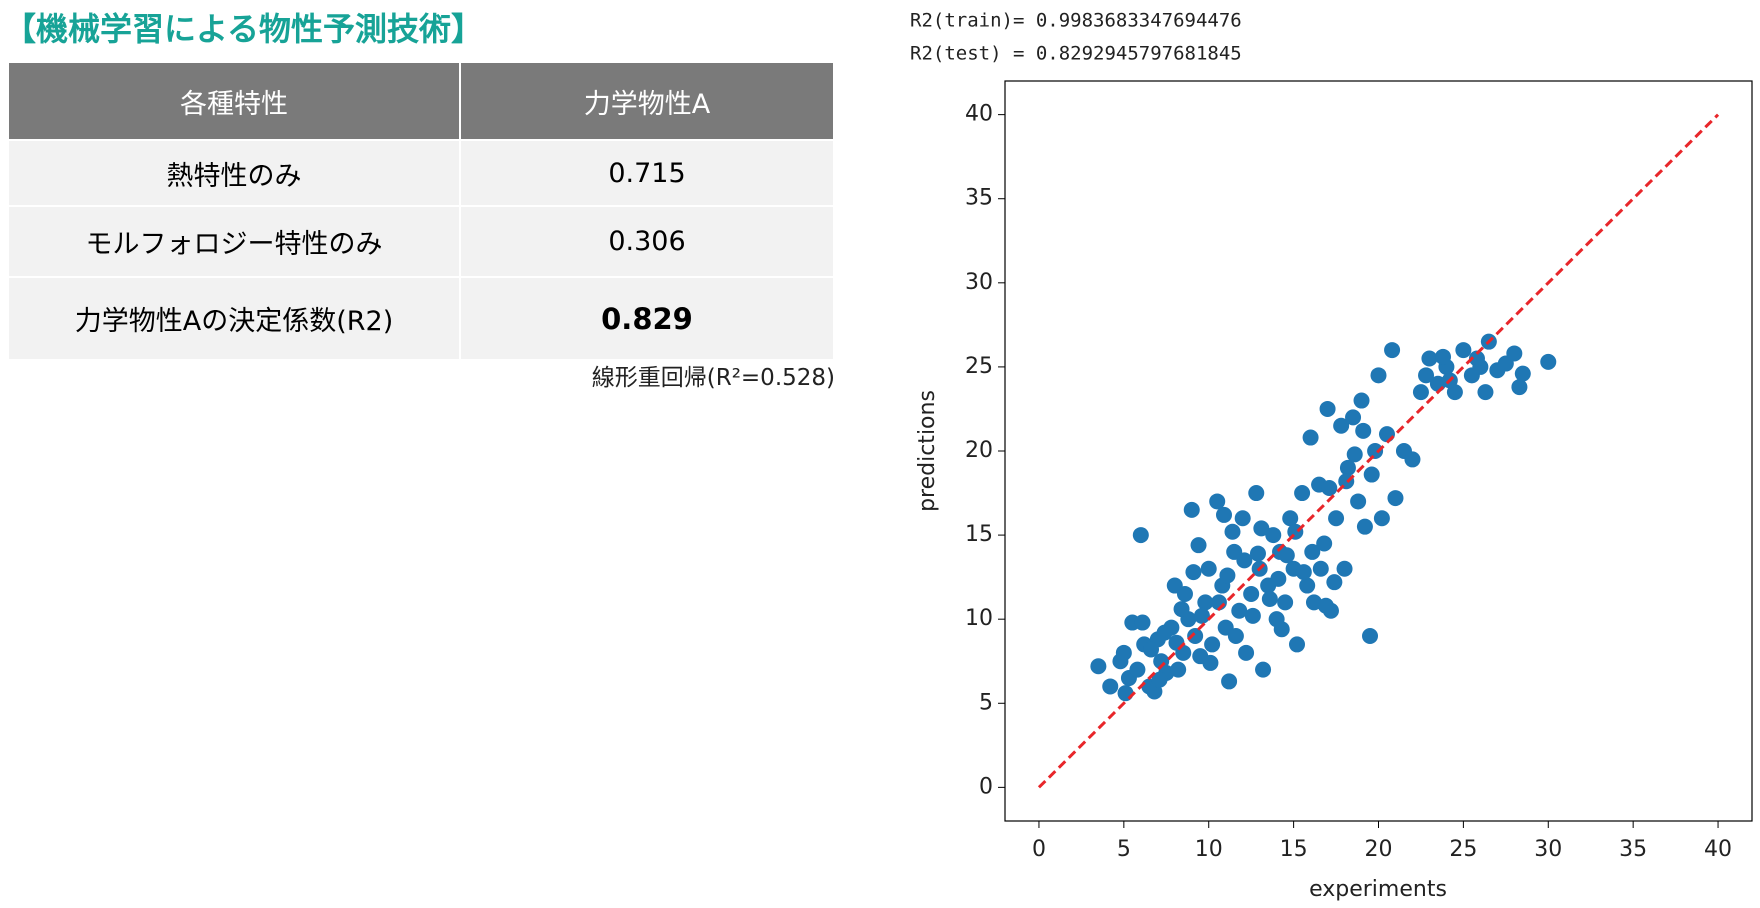 The height and width of the screenshot is (908, 1760). I want to click on y-axis-label: predictions, so click(927, 451).